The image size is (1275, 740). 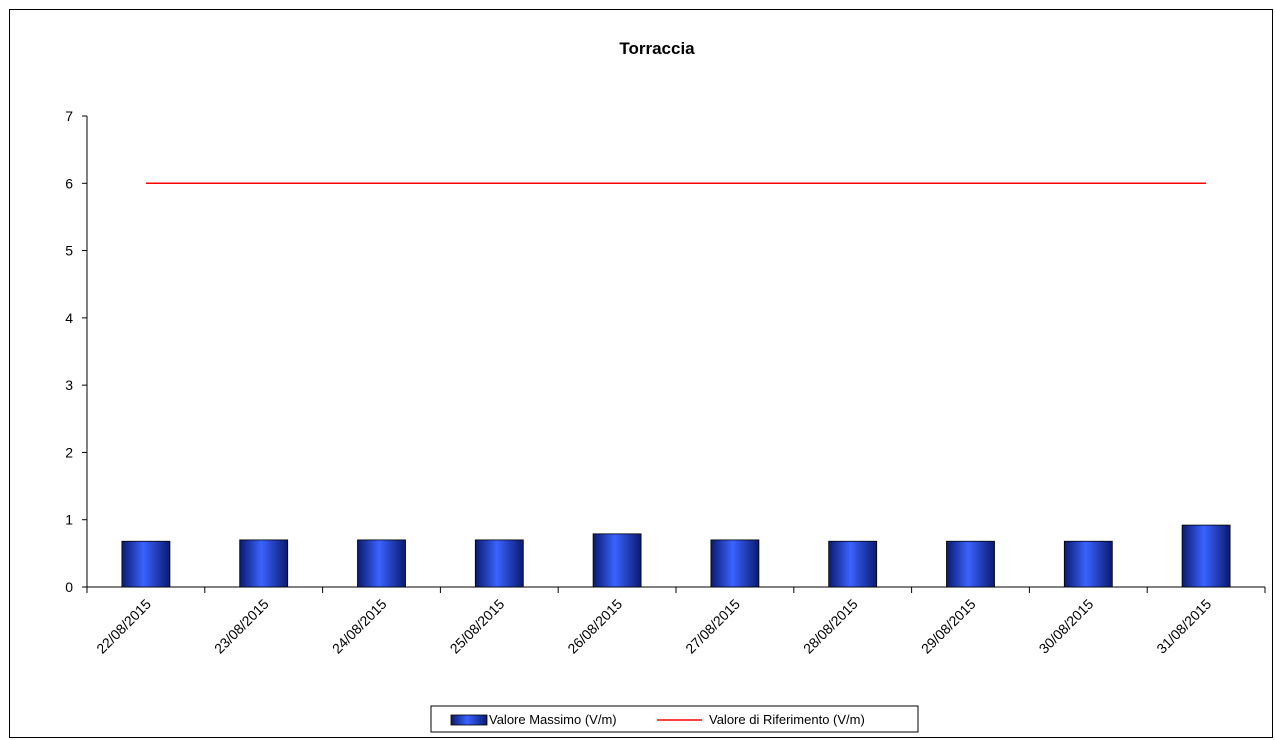 I want to click on y-tick-label: 2, so click(x=69, y=452).